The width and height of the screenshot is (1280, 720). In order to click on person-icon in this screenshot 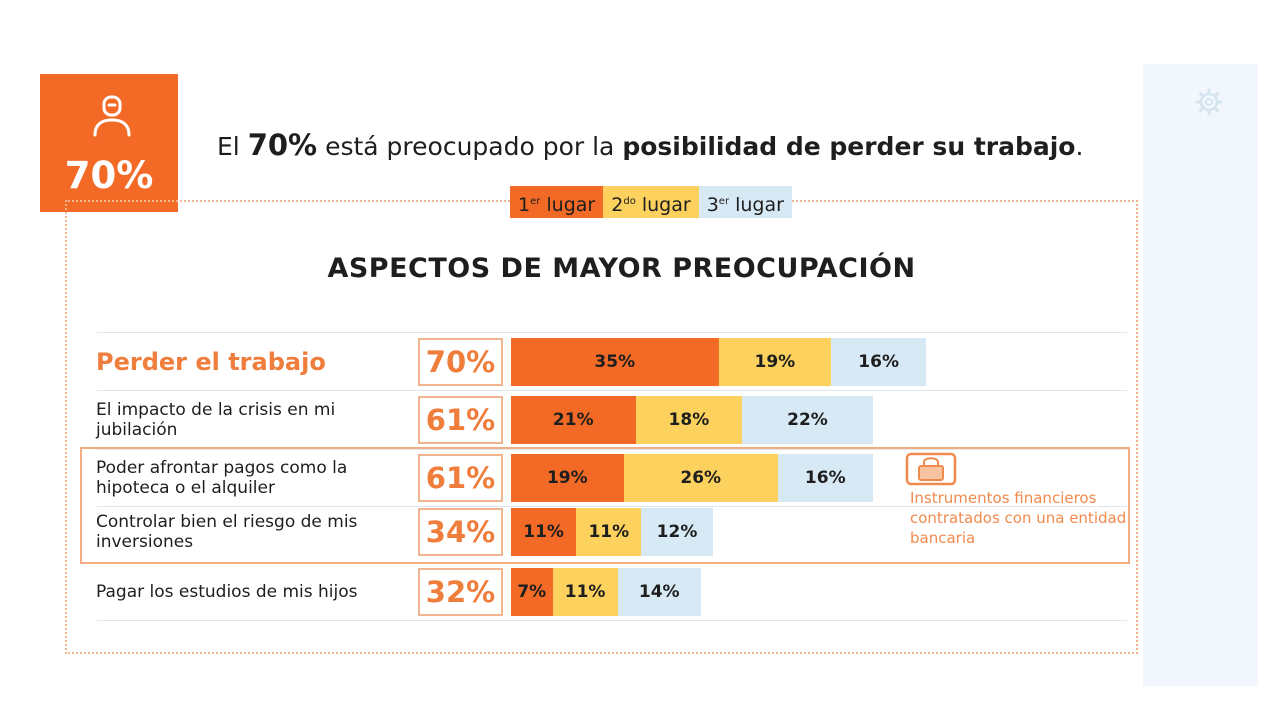, I will do `click(112, 116)`.